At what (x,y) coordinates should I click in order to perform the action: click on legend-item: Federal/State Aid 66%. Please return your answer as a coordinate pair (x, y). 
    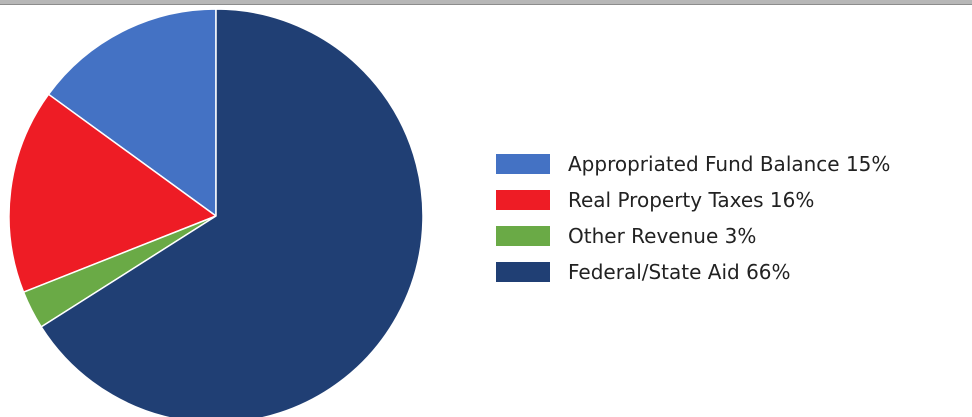
    Looking at the image, I should click on (693, 272).